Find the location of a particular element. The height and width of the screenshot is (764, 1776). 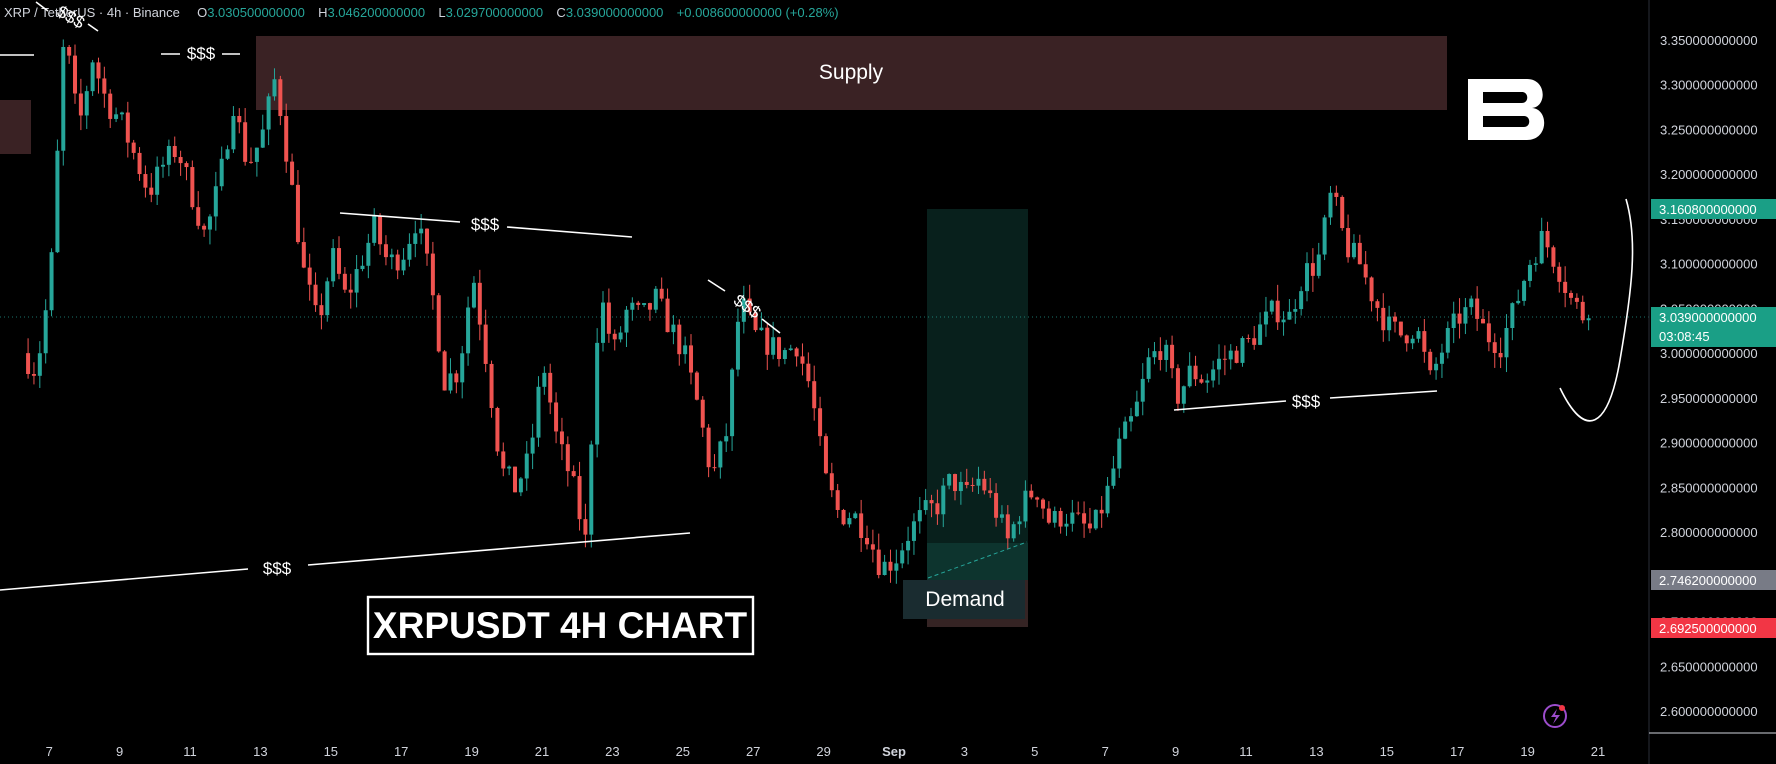

chart-title-box is located at coordinates (560, 625).